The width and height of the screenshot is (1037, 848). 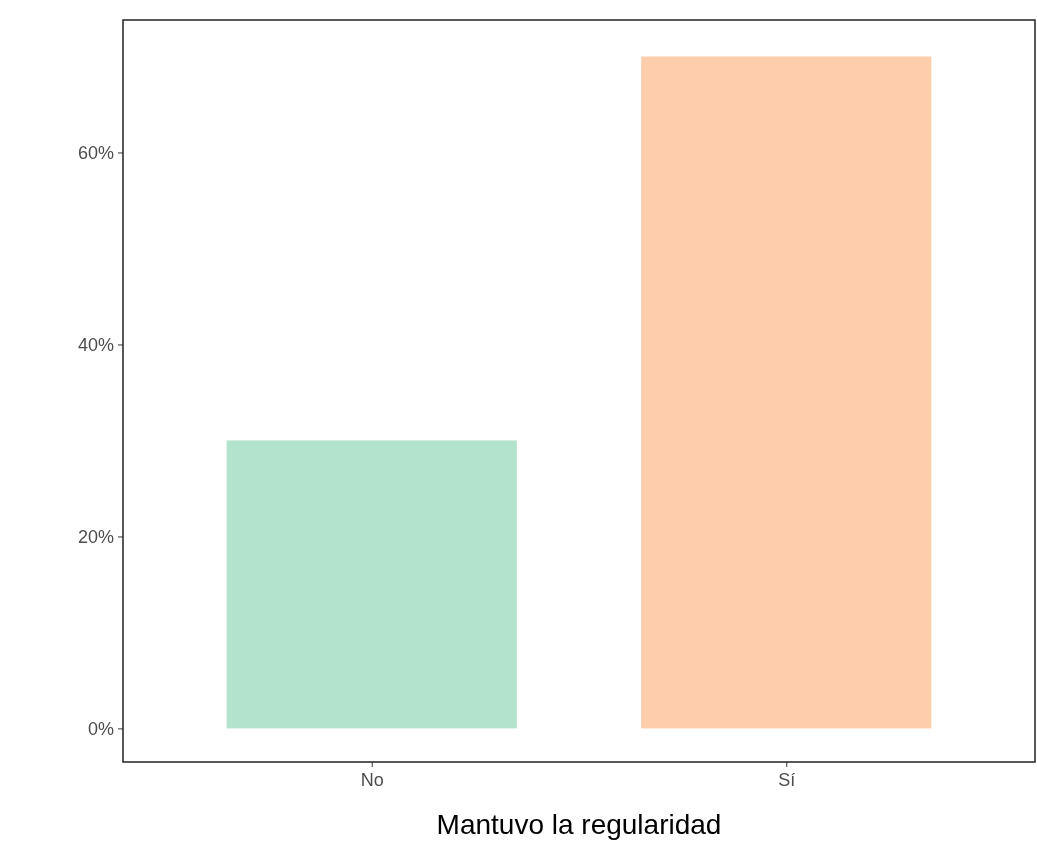 What do you see at coordinates (95, 152) in the screenshot?
I see `y-tick-label: 60%` at bounding box center [95, 152].